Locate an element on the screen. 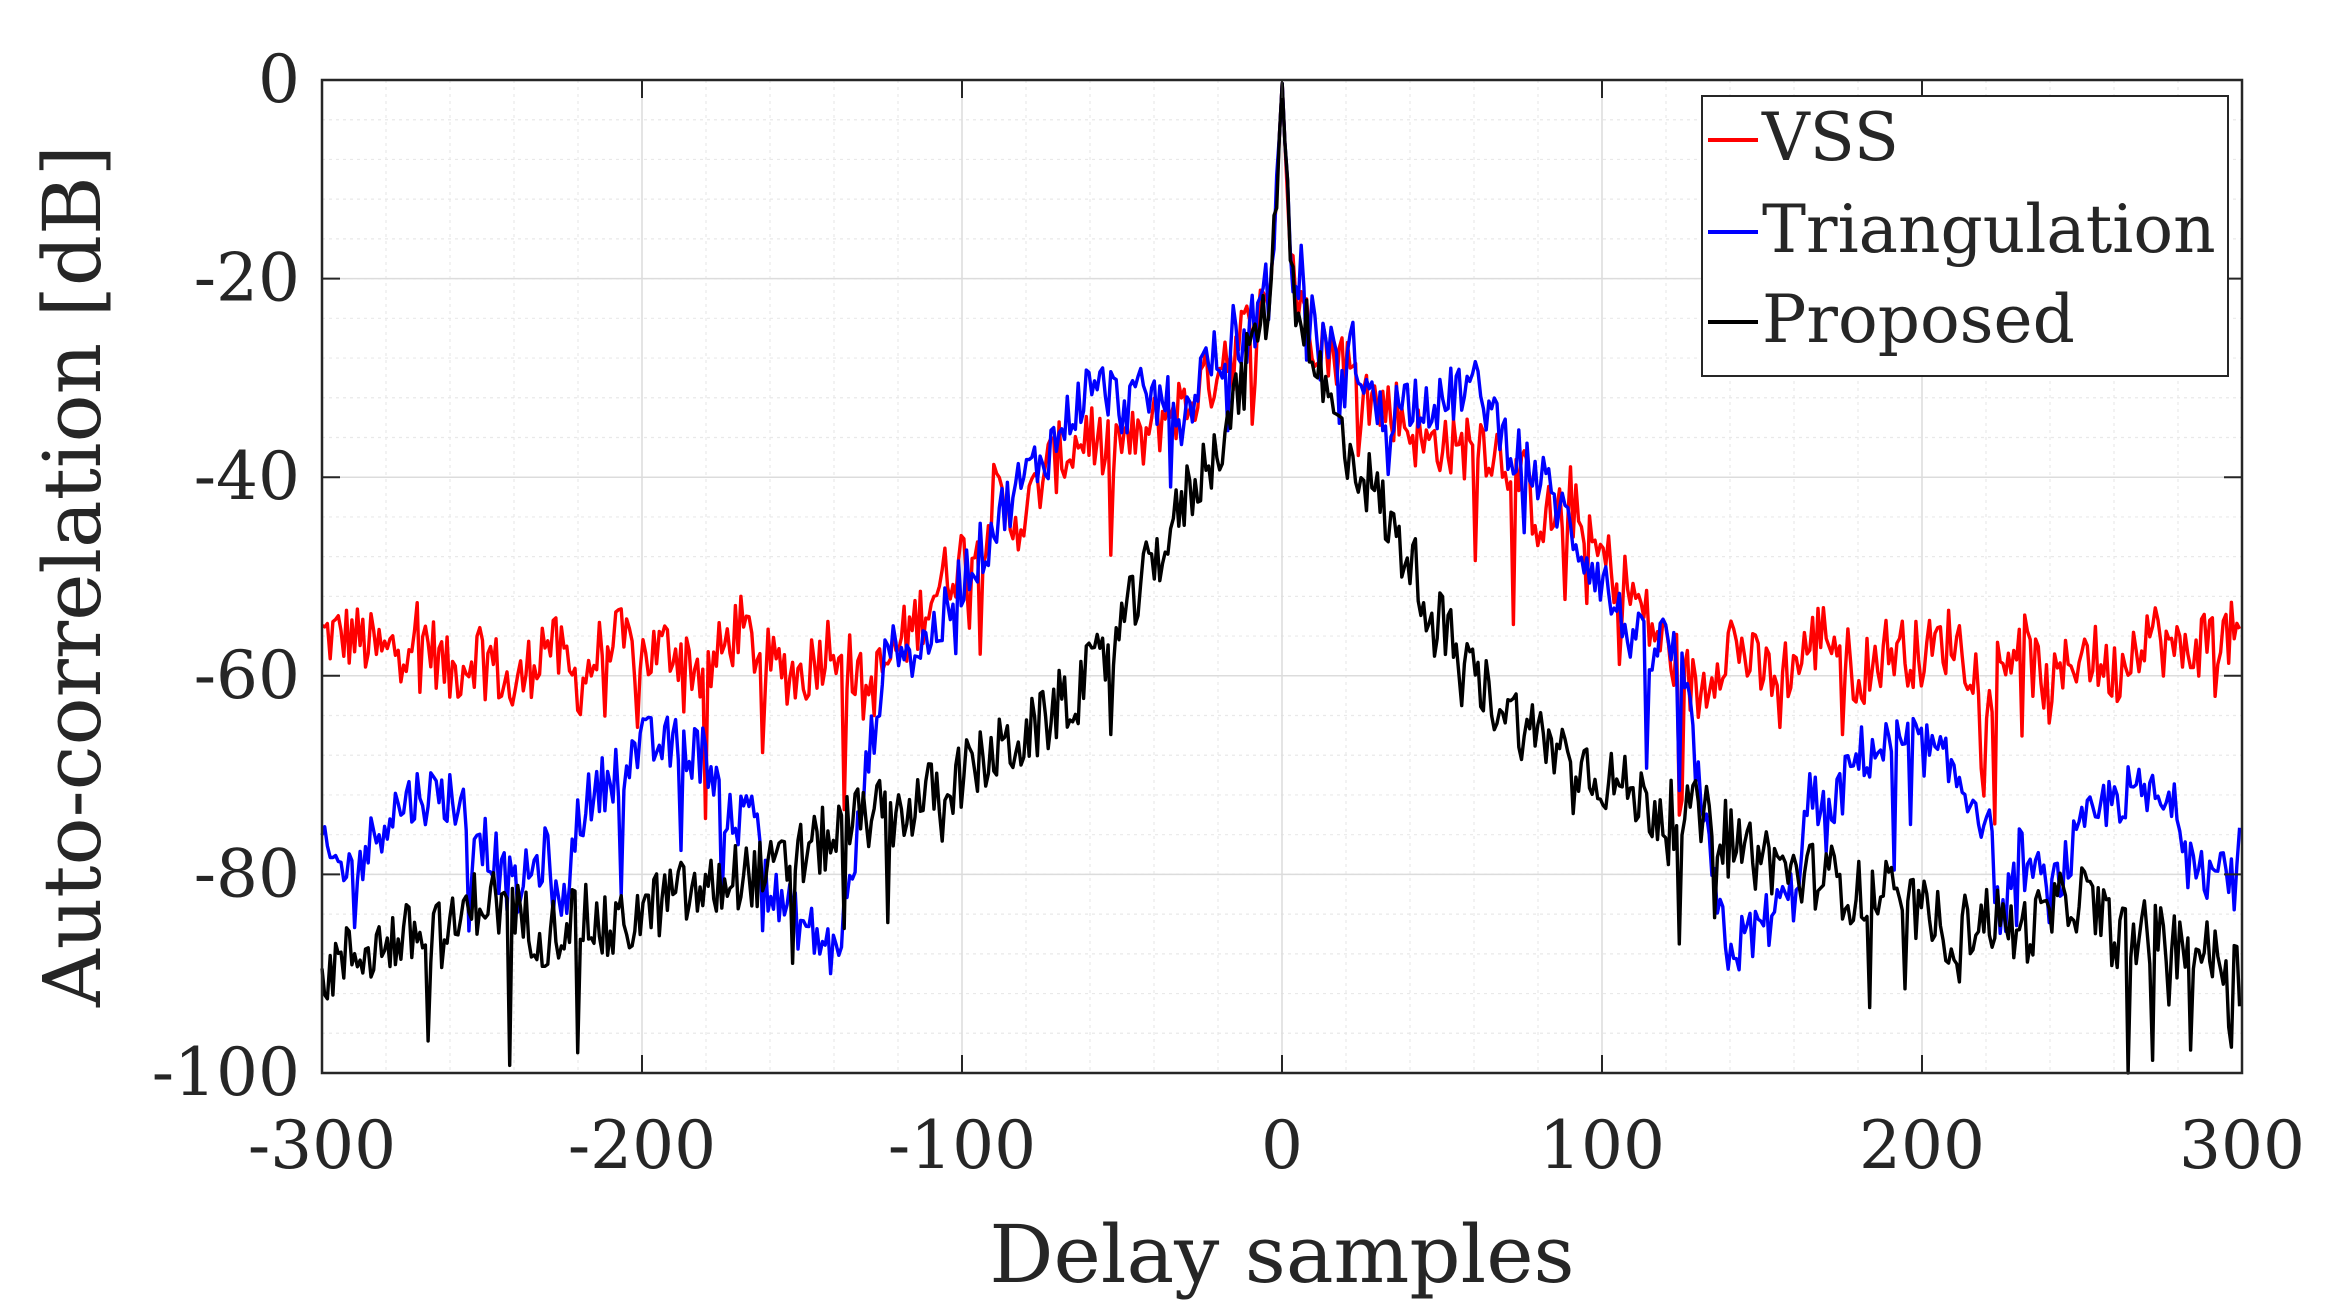 This screenshot has height=1316, width=2328. x-tick-labels: -300 -200 -100 0 100 200 300 is located at coordinates (1276, 1145).